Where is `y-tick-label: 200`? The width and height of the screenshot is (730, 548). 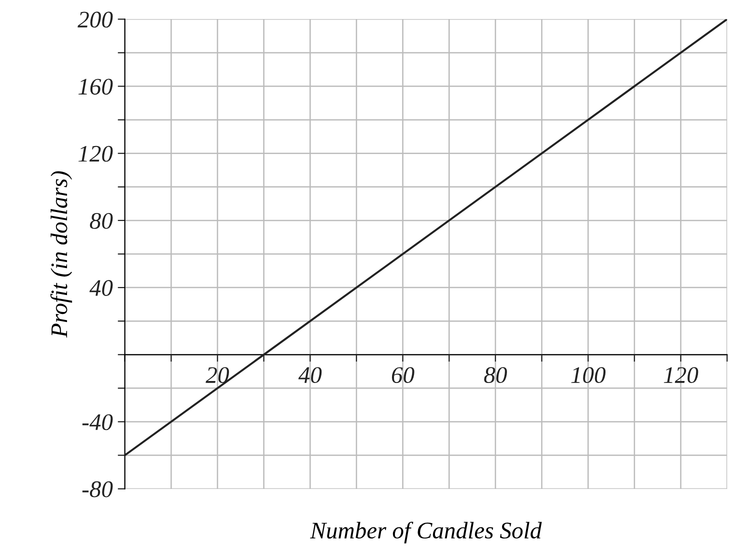 y-tick-label: 200 is located at coordinates (95, 20).